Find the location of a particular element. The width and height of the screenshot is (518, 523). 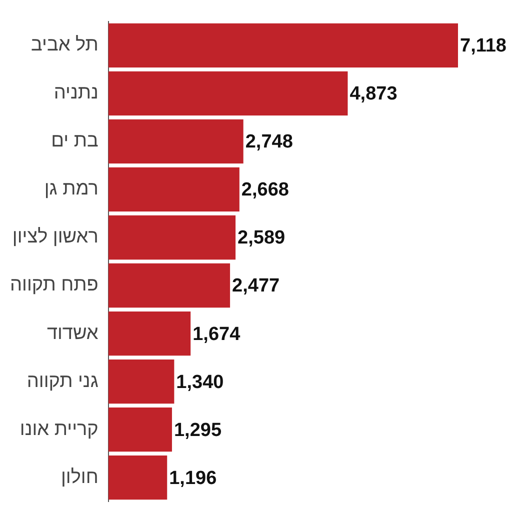

data-label: 1,196 is located at coordinates (193, 478).